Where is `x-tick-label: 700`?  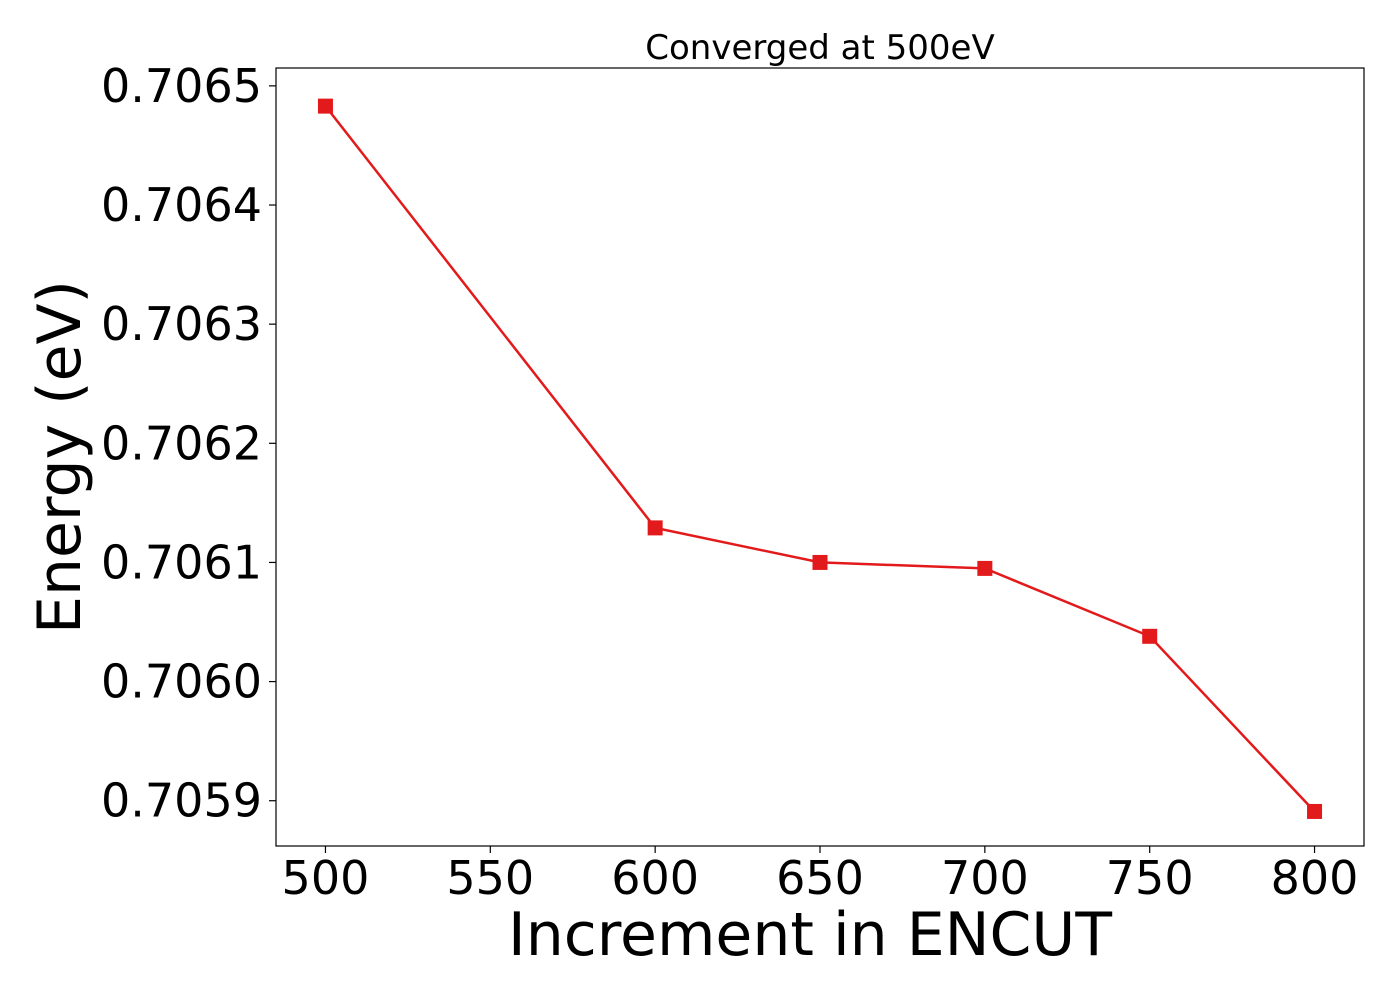
x-tick-label: 700 is located at coordinates (985, 878).